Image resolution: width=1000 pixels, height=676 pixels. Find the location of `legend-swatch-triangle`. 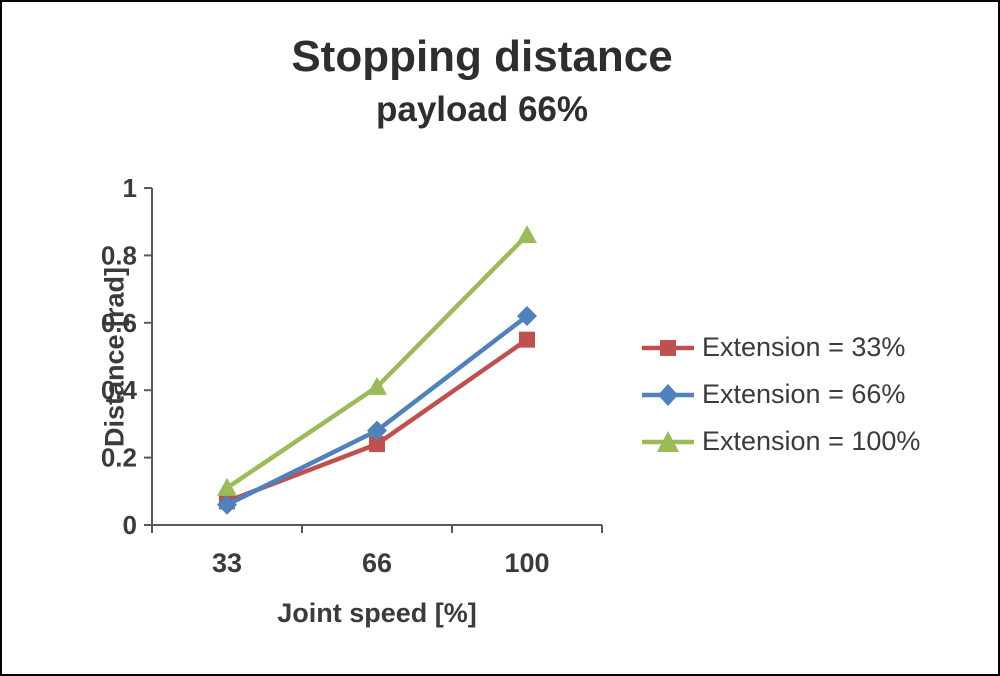

legend-swatch-triangle is located at coordinates (668, 441).